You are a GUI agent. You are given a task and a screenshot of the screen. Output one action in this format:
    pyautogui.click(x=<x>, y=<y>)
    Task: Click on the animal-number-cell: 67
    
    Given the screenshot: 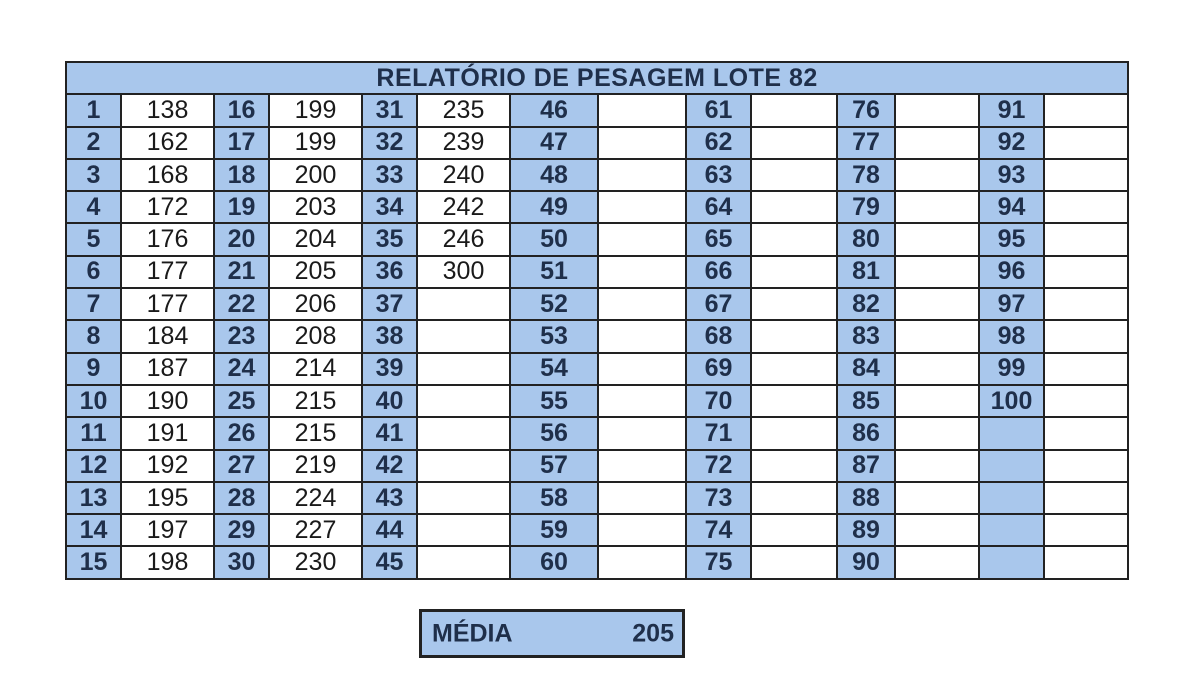 What is the action you would take?
    pyautogui.click(x=718, y=304)
    